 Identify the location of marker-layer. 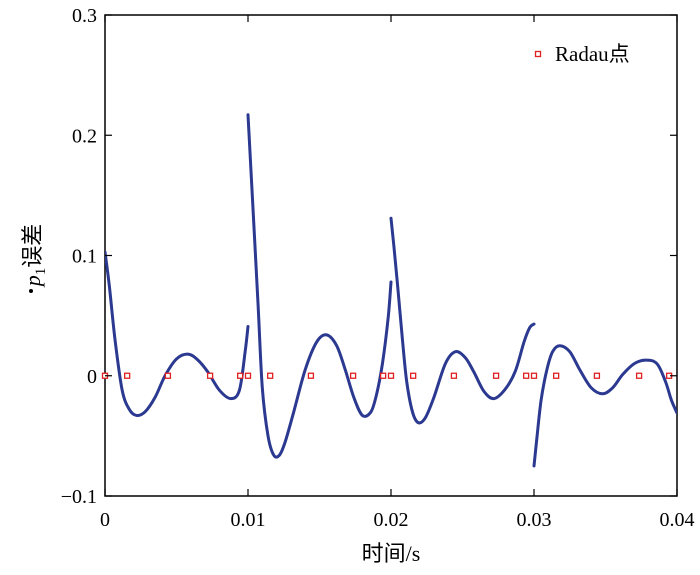
(387, 375).